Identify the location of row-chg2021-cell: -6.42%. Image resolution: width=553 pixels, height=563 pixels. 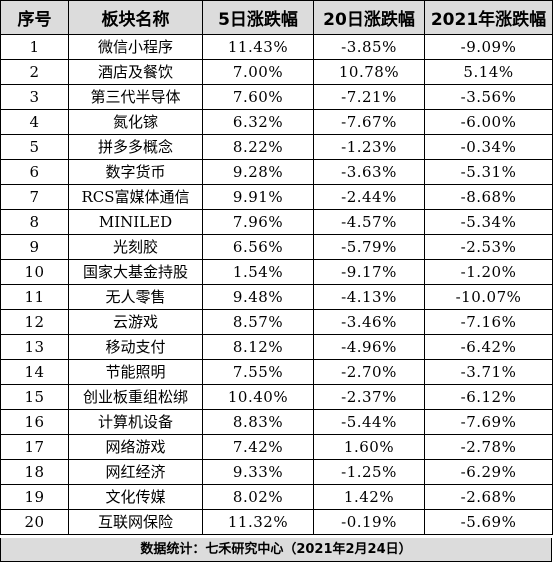
(488, 347).